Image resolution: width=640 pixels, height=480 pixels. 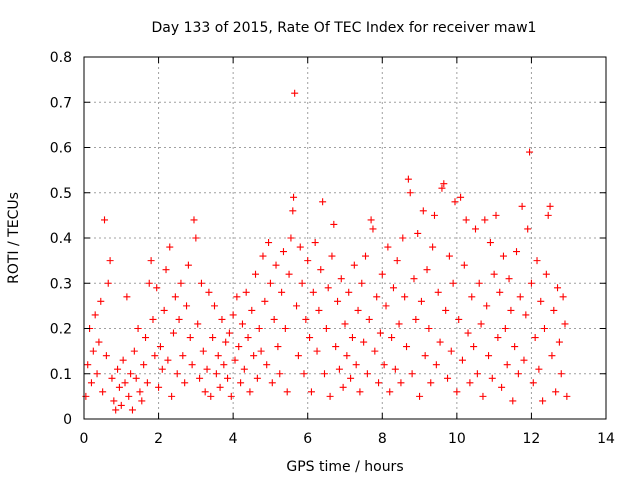 I want to click on x-tick-label: 6, so click(x=307, y=439).